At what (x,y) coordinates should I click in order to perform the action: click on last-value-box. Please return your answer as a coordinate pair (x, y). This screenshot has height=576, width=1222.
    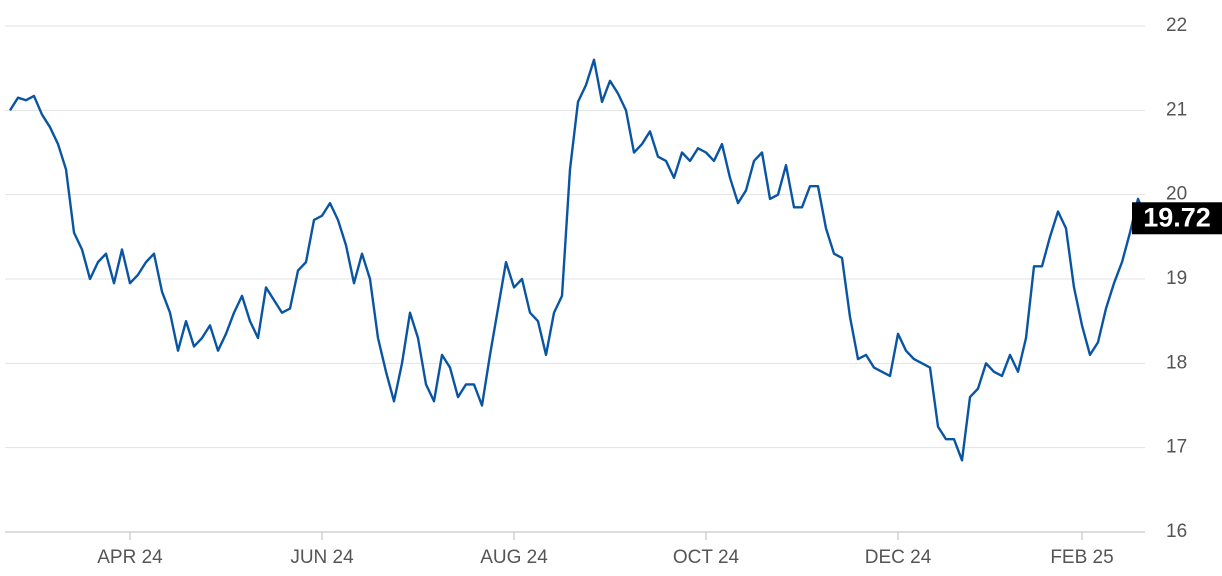
    Looking at the image, I should click on (1177, 218).